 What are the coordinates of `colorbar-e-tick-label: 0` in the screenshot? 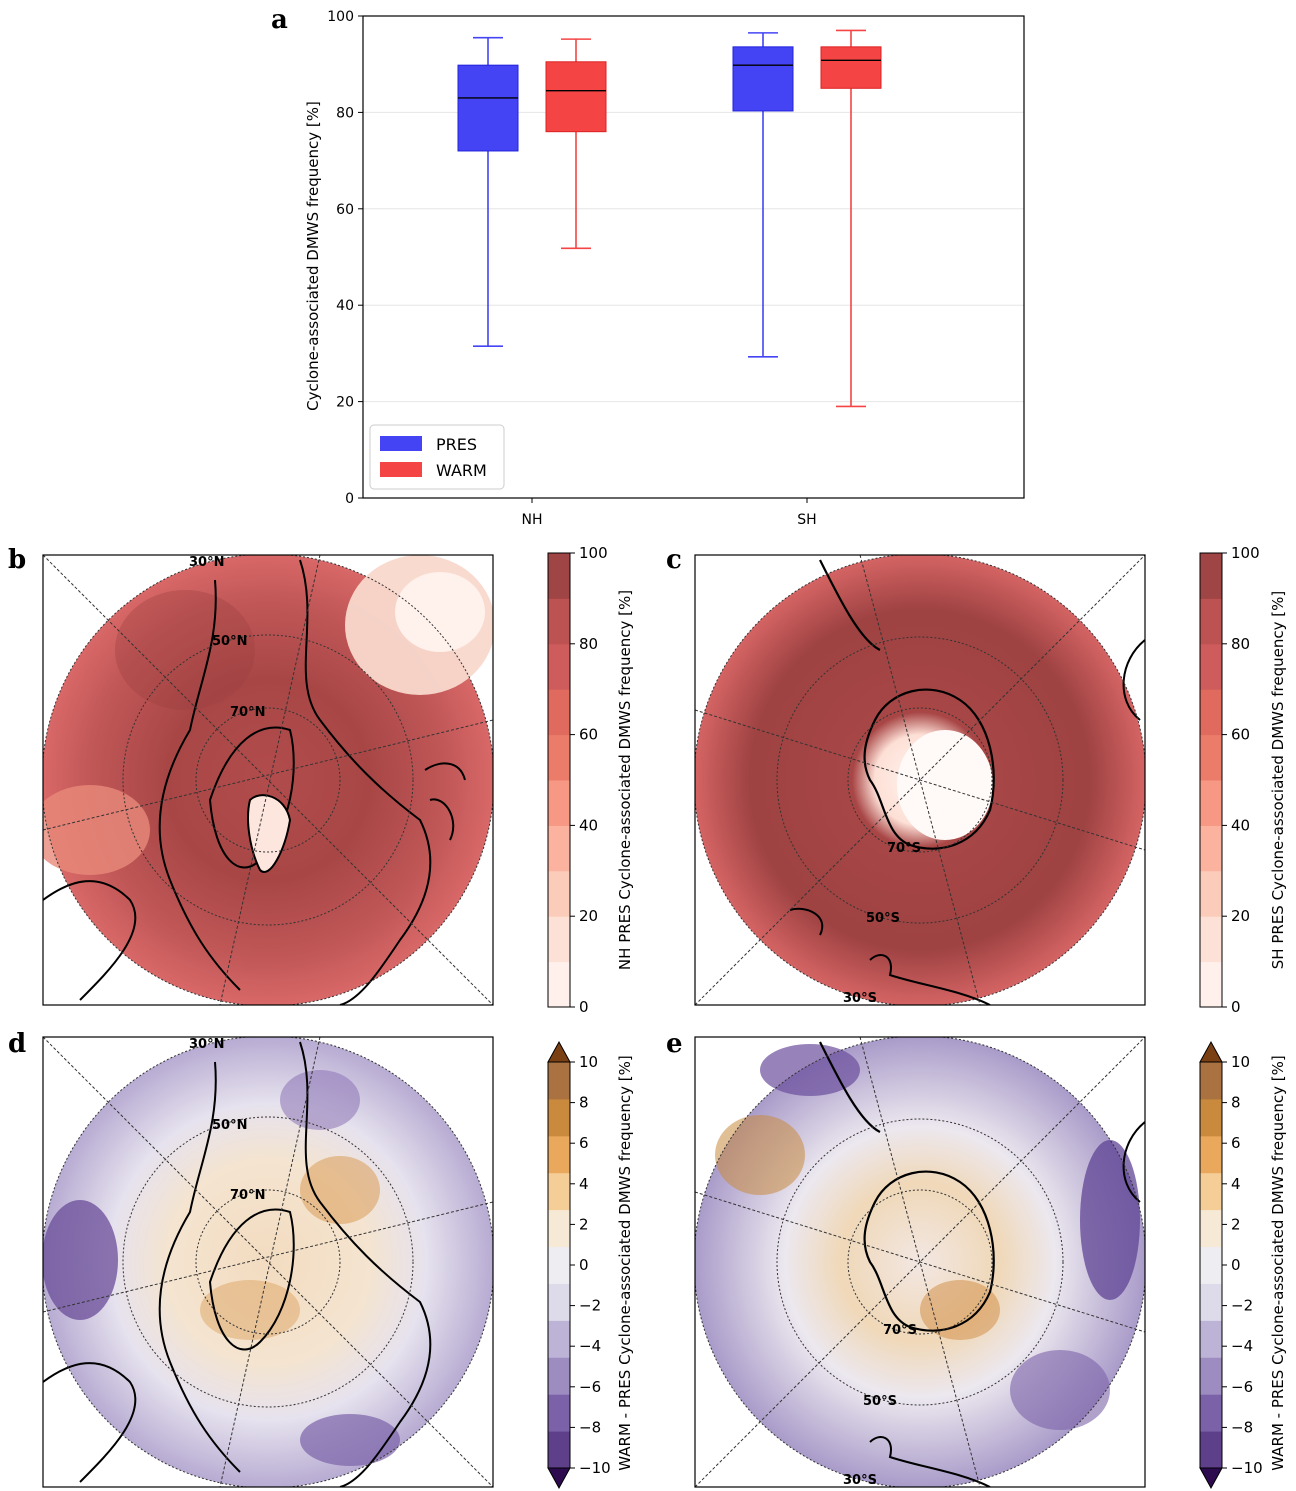 It's located at (1236, 1265).